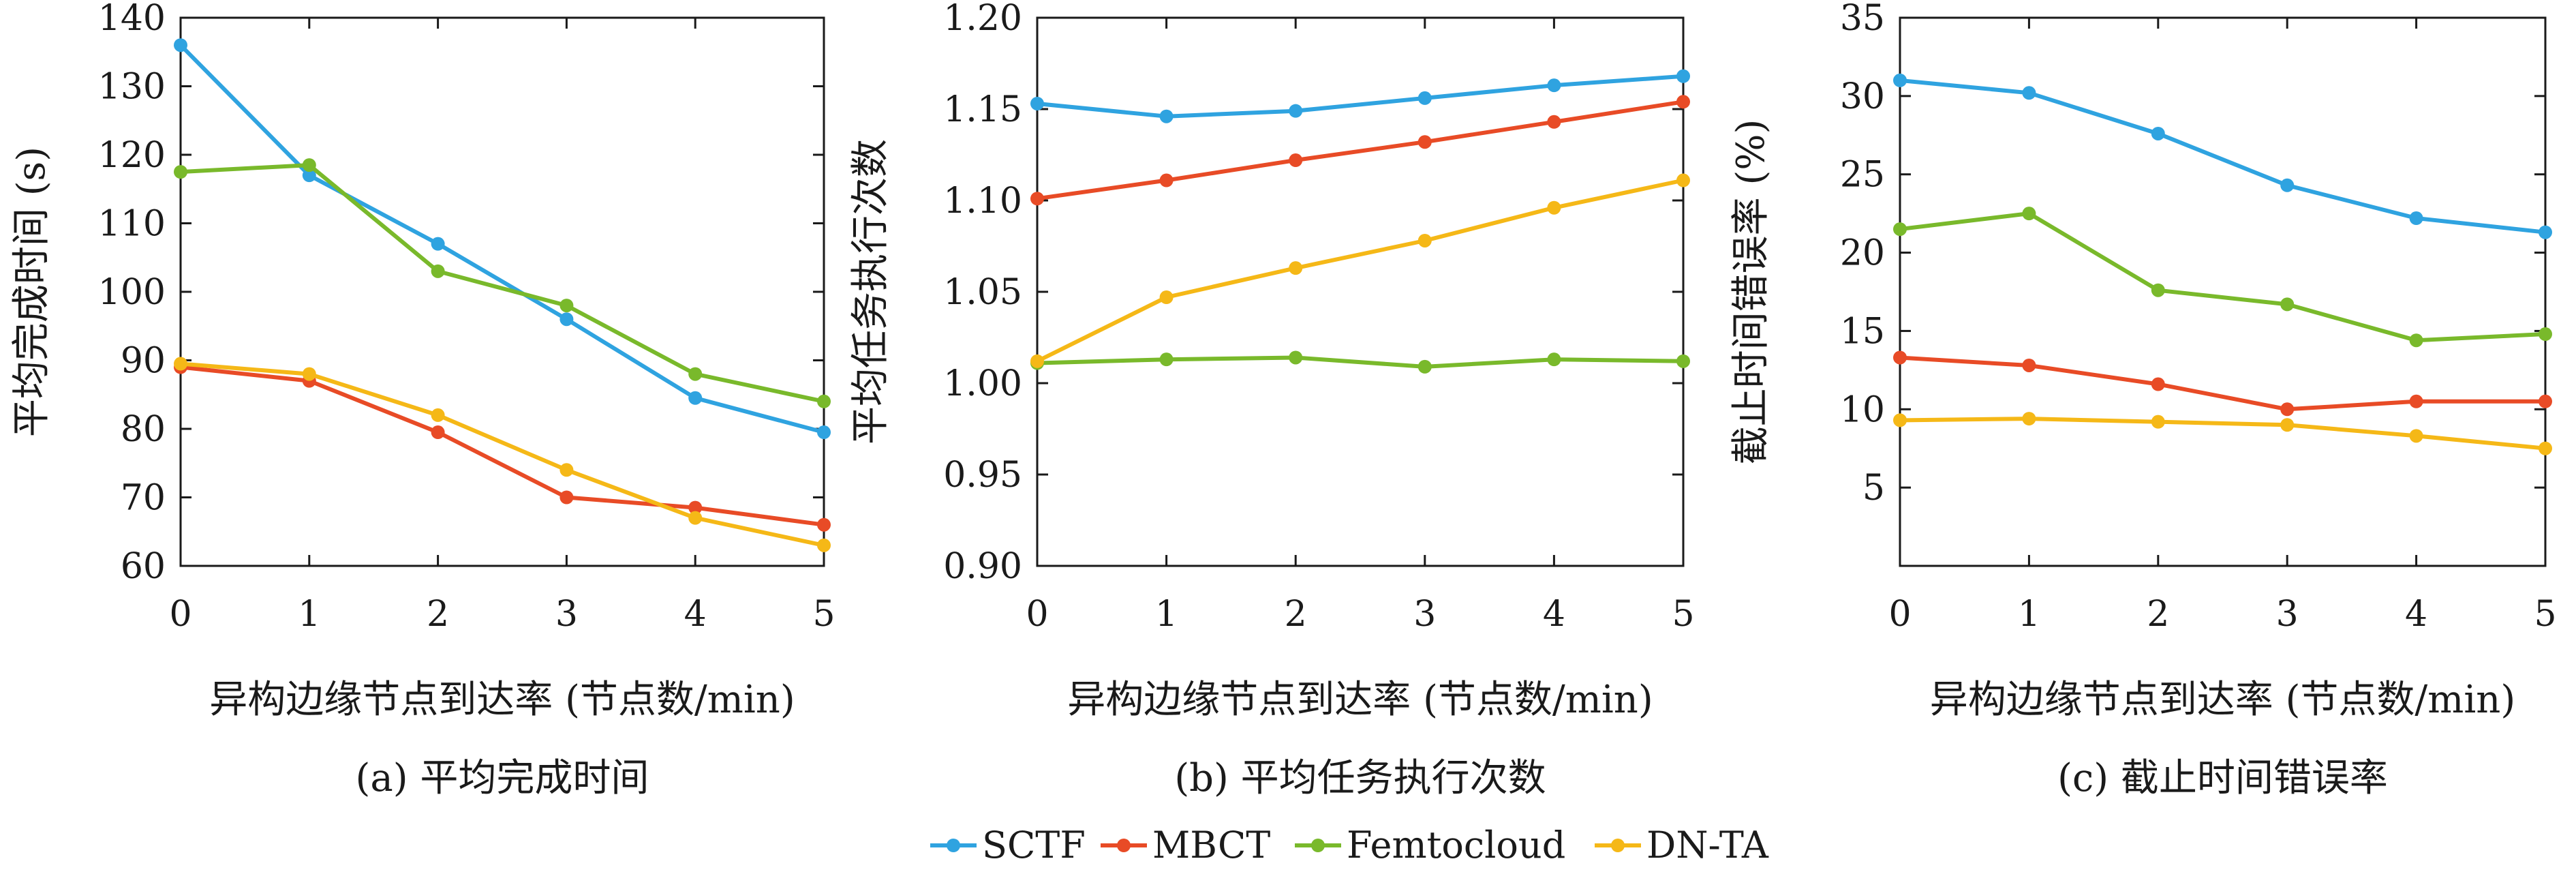 This screenshot has width=2576, height=872. I want to click on legend-label: MBCT, so click(1211, 845).